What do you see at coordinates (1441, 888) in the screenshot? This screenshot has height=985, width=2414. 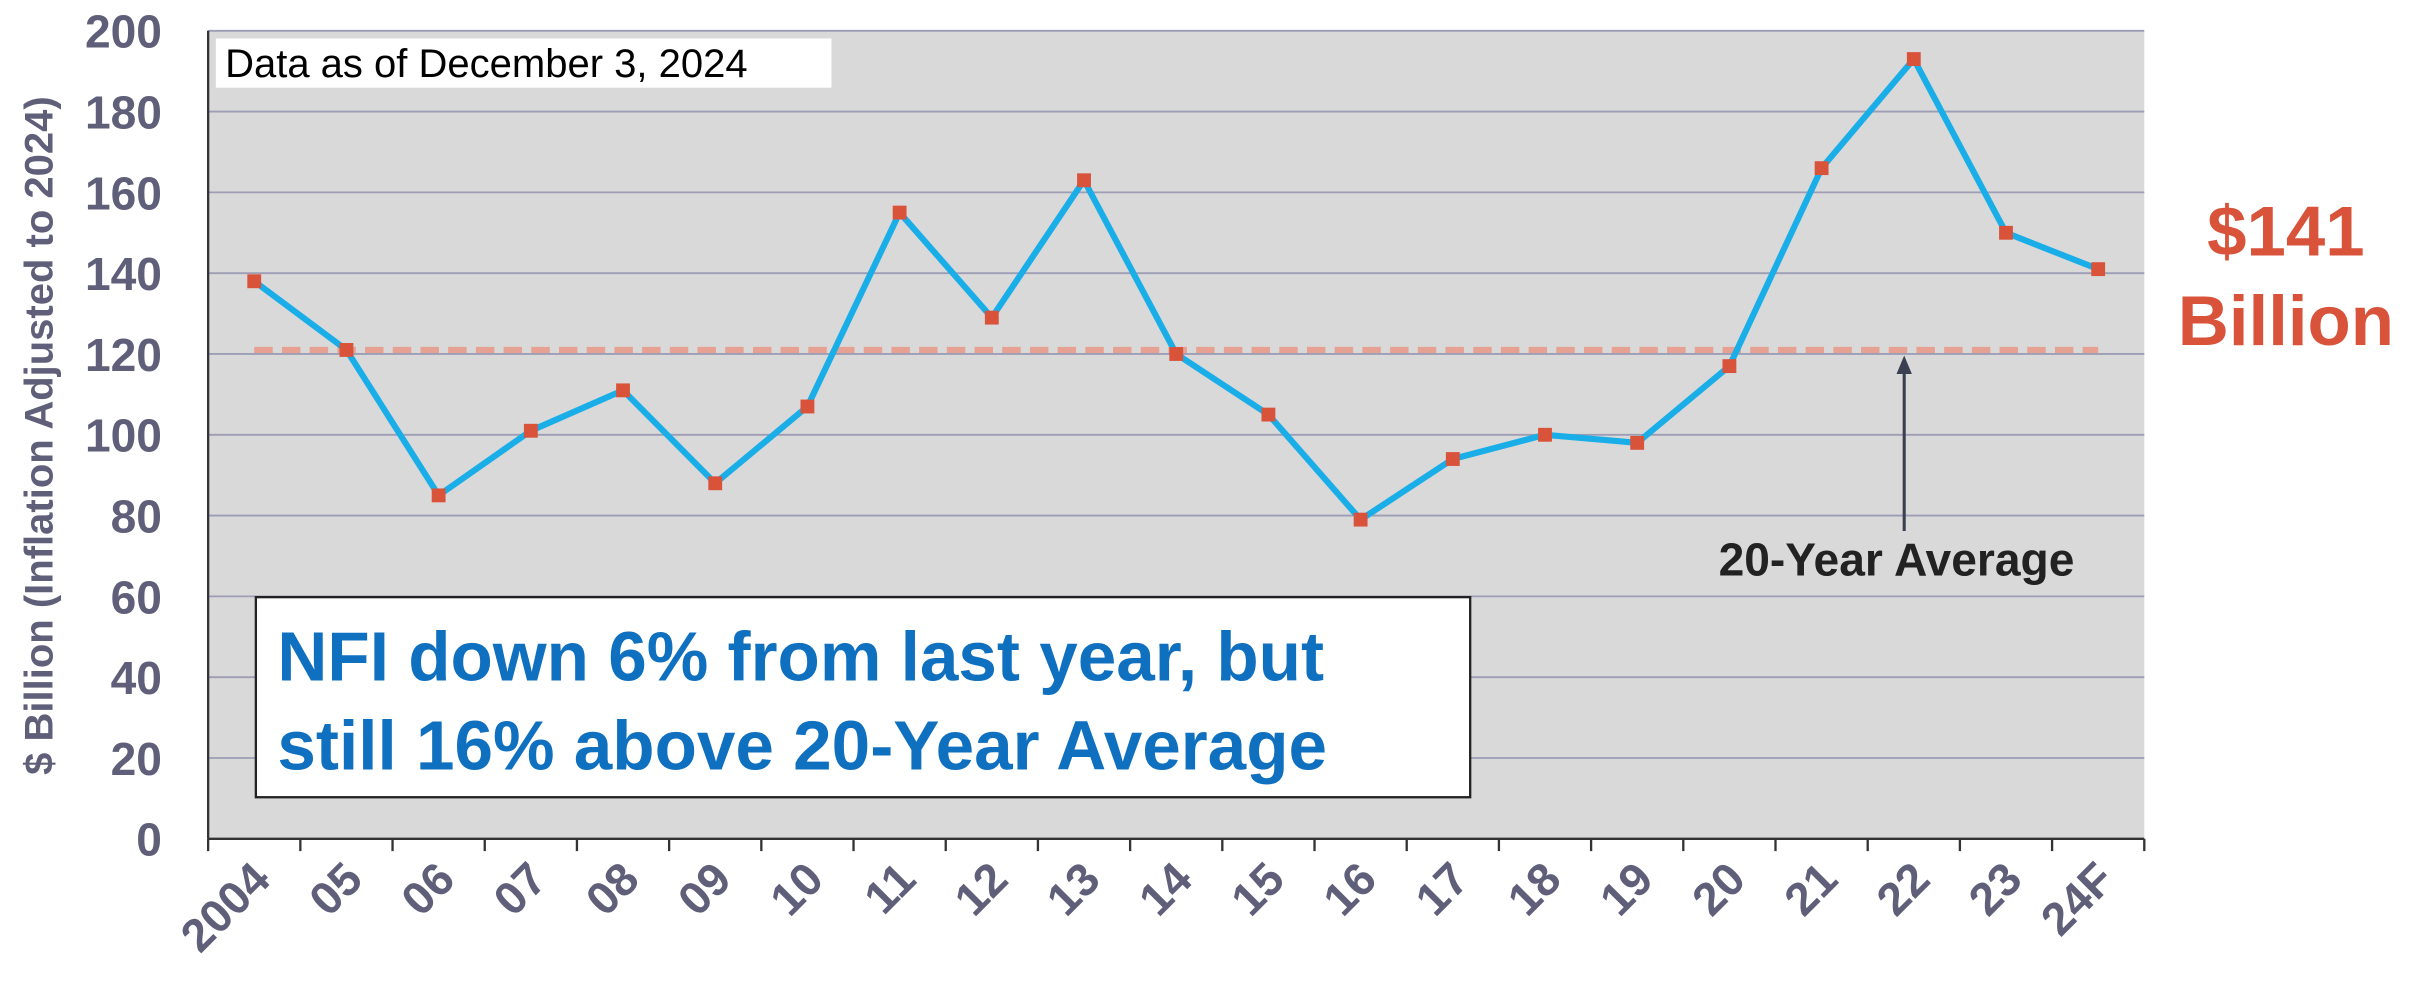 I see `x-tick-label: 17` at bounding box center [1441, 888].